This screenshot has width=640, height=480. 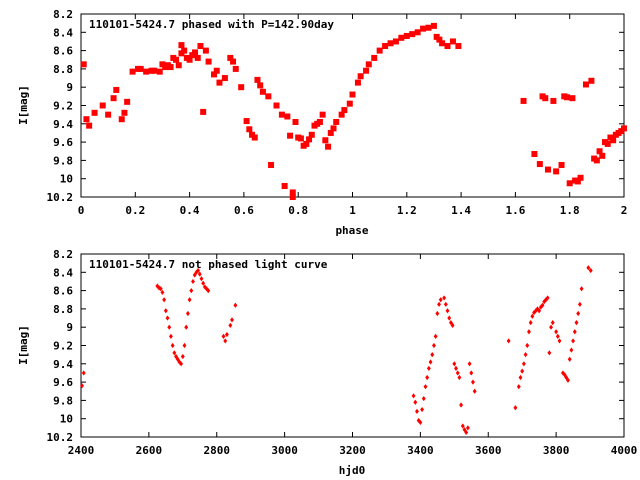 What do you see at coordinates (217, 450) in the screenshot?
I see `x-tick-label: 2800` at bounding box center [217, 450].